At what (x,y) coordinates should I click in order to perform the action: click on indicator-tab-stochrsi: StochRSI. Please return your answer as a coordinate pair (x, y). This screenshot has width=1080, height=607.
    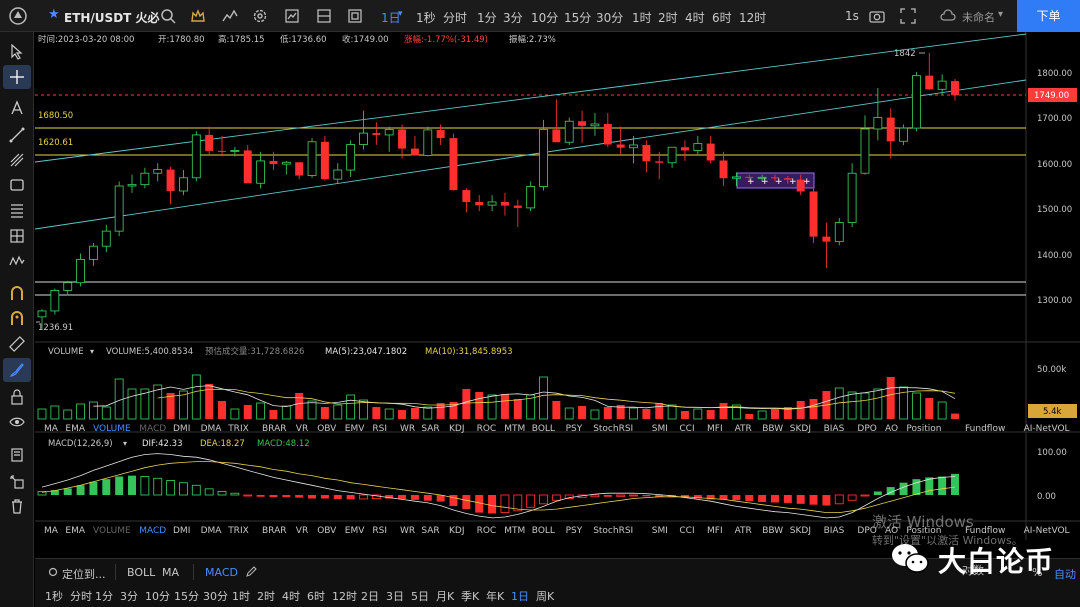
    Looking at the image, I should click on (613, 429).